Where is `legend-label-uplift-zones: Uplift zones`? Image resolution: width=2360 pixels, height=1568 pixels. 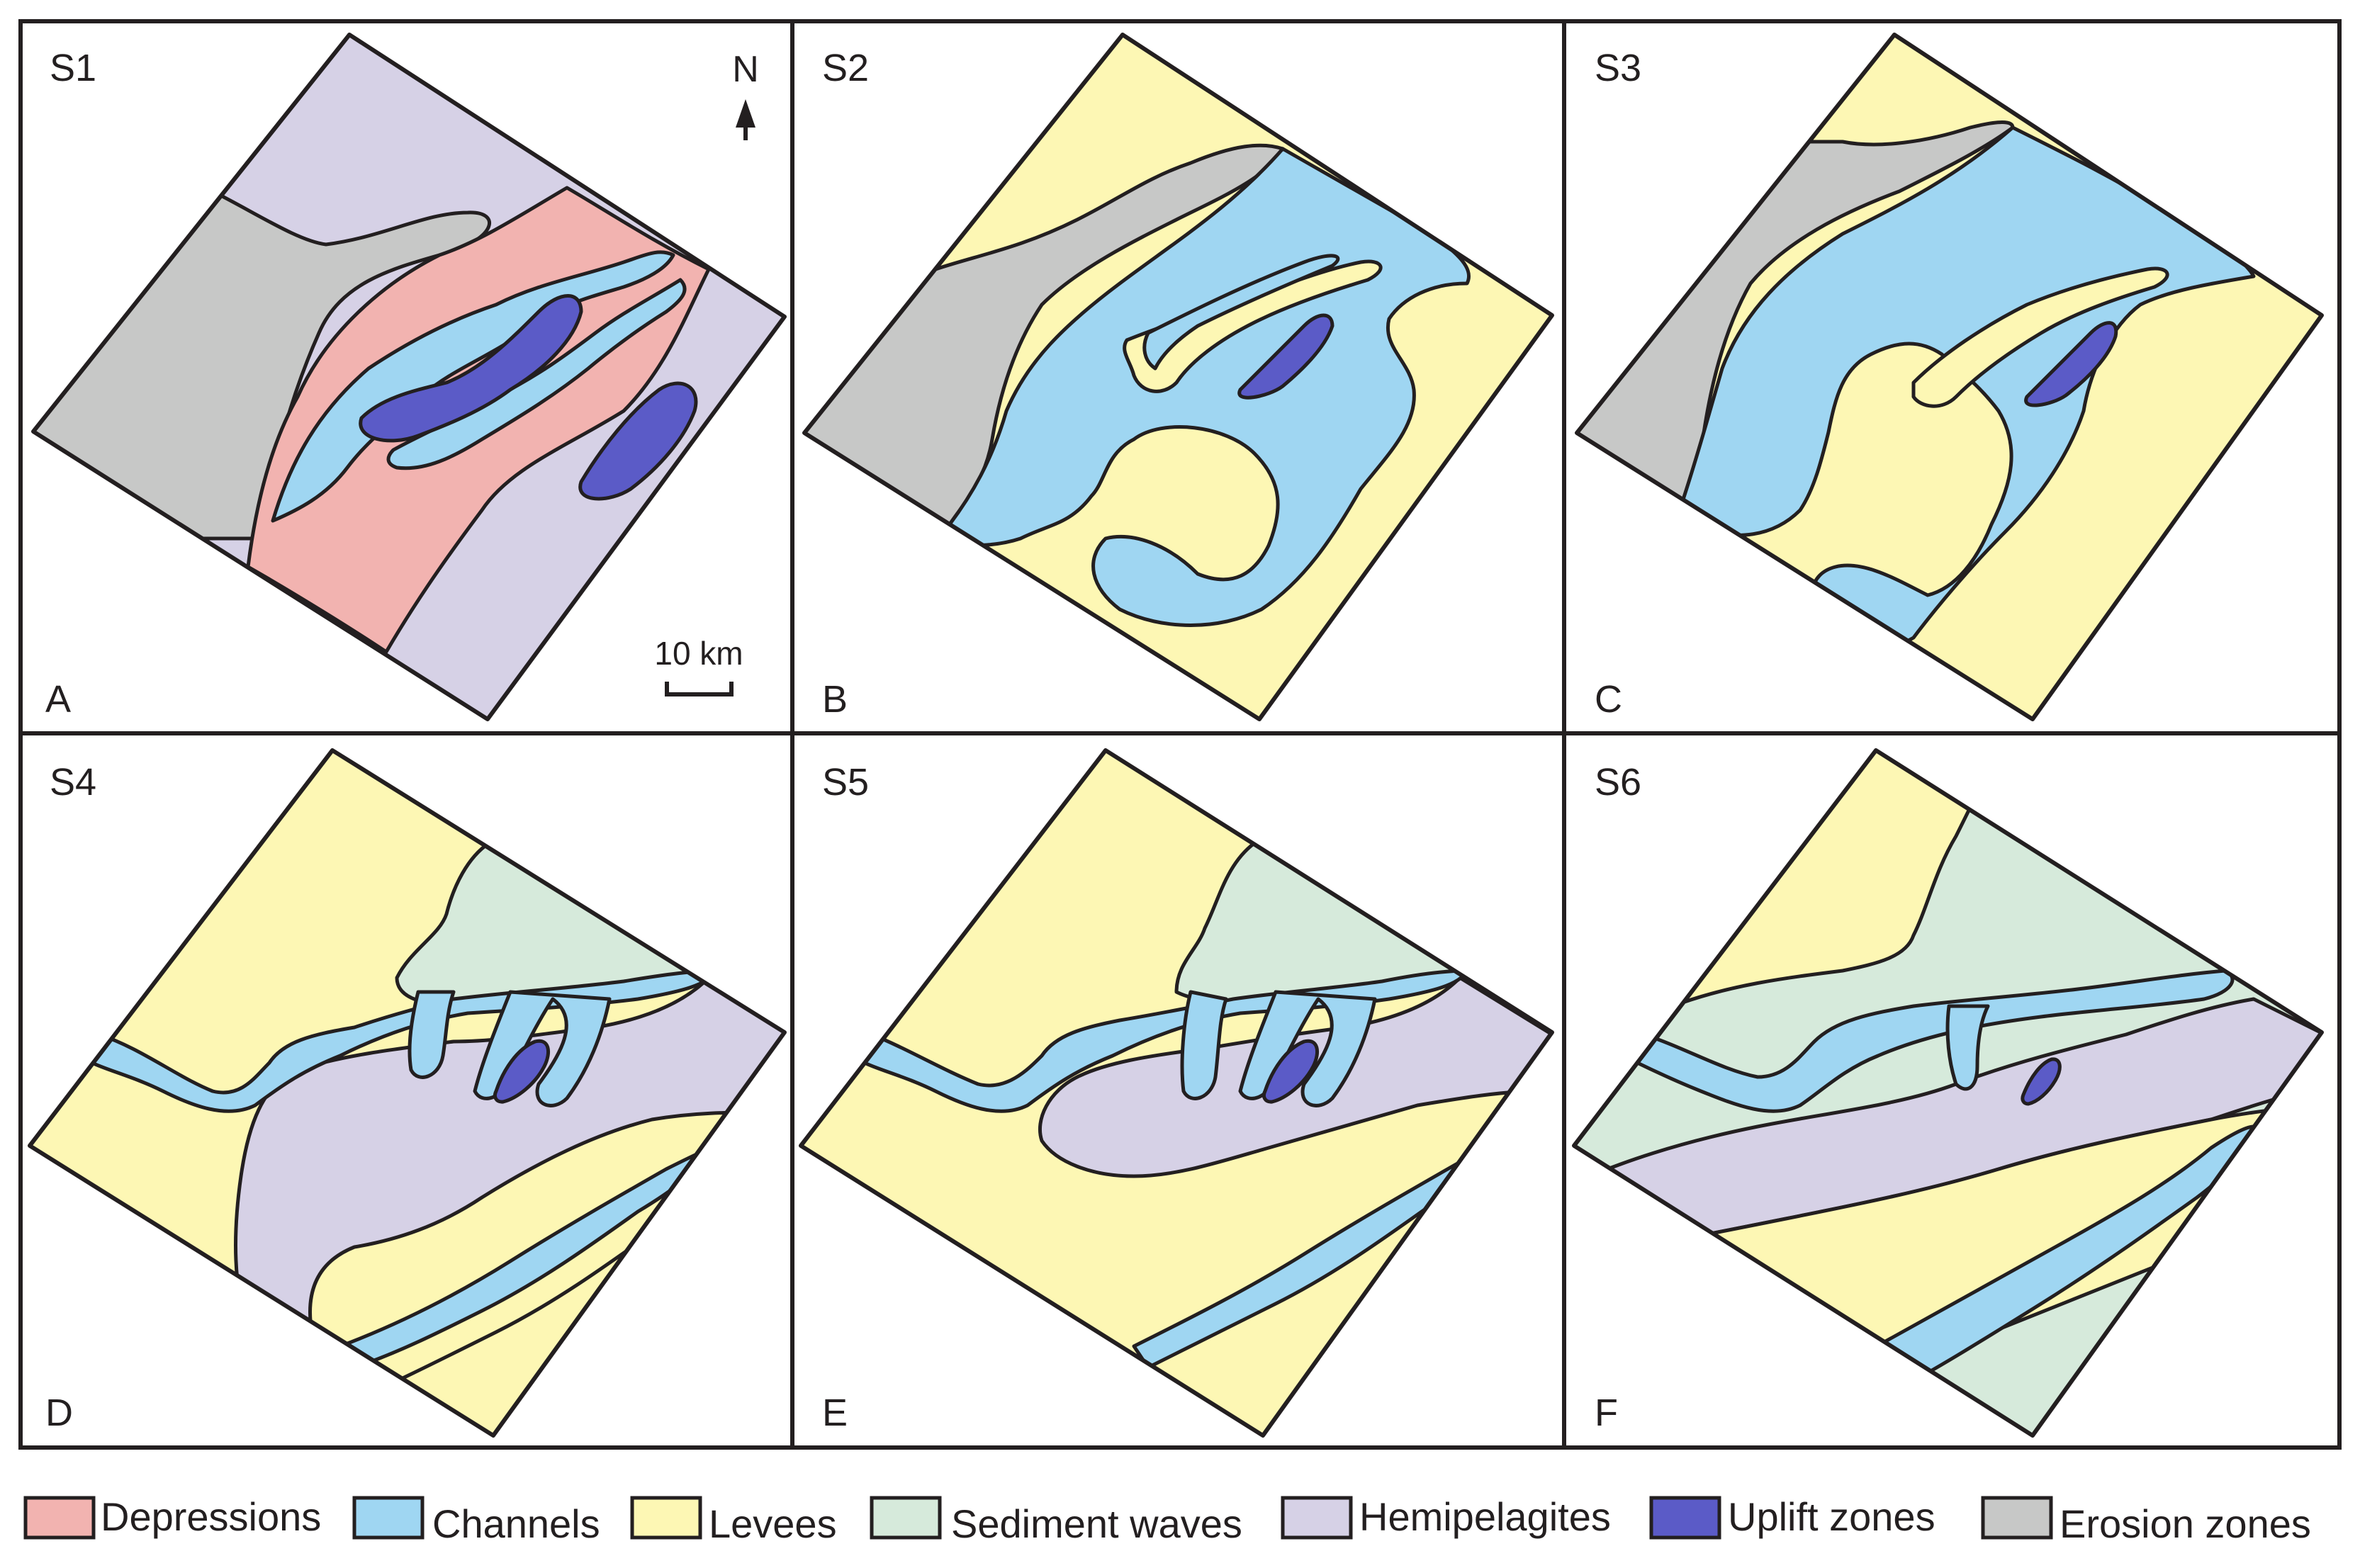
legend-label-uplift-zones: Uplift zones is located at coordinates (1831, 1516).